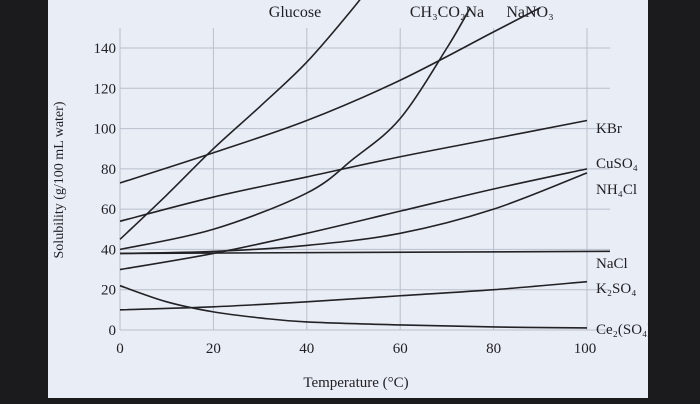  What do you see at coordinates (617, 164) in the screenshot?
I see `series-4-label: CuSO₄` at bounding box center [617, 164].